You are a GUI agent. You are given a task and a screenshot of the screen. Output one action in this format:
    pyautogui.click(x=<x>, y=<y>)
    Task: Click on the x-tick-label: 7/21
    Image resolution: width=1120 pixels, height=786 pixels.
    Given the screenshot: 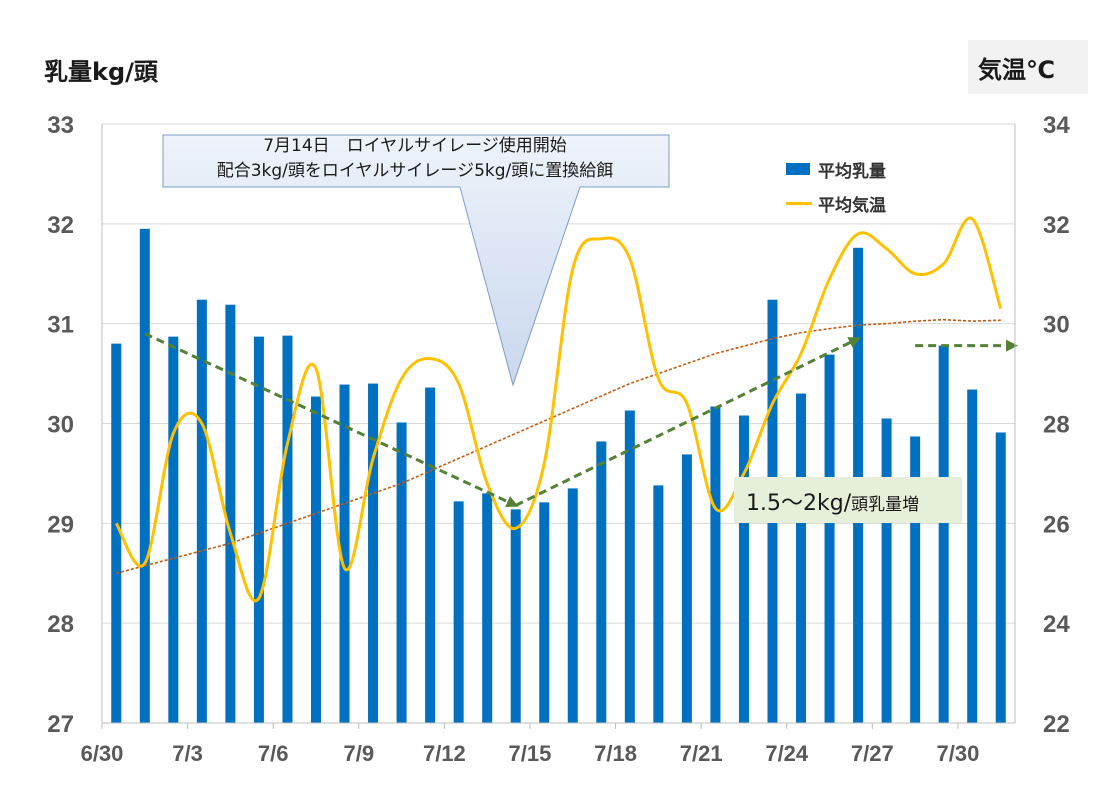 What is the action you would take?
    pyautogui.click(x=701, y=753)
    